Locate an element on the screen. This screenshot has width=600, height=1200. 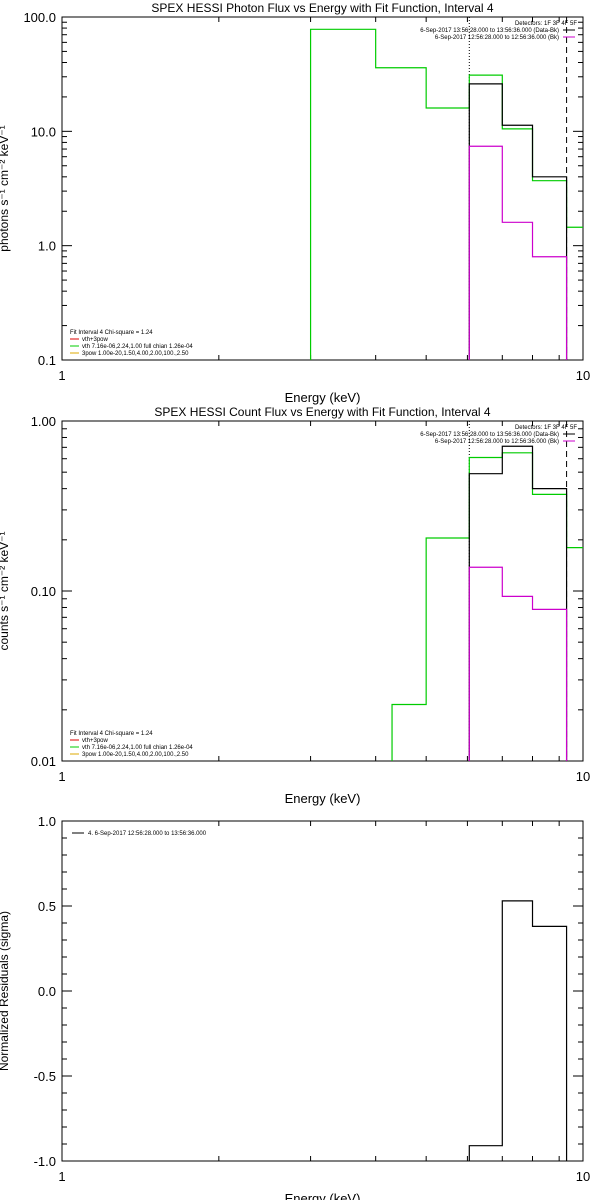
y-tick-label: 0.01 is located at coordinates (43, 761).